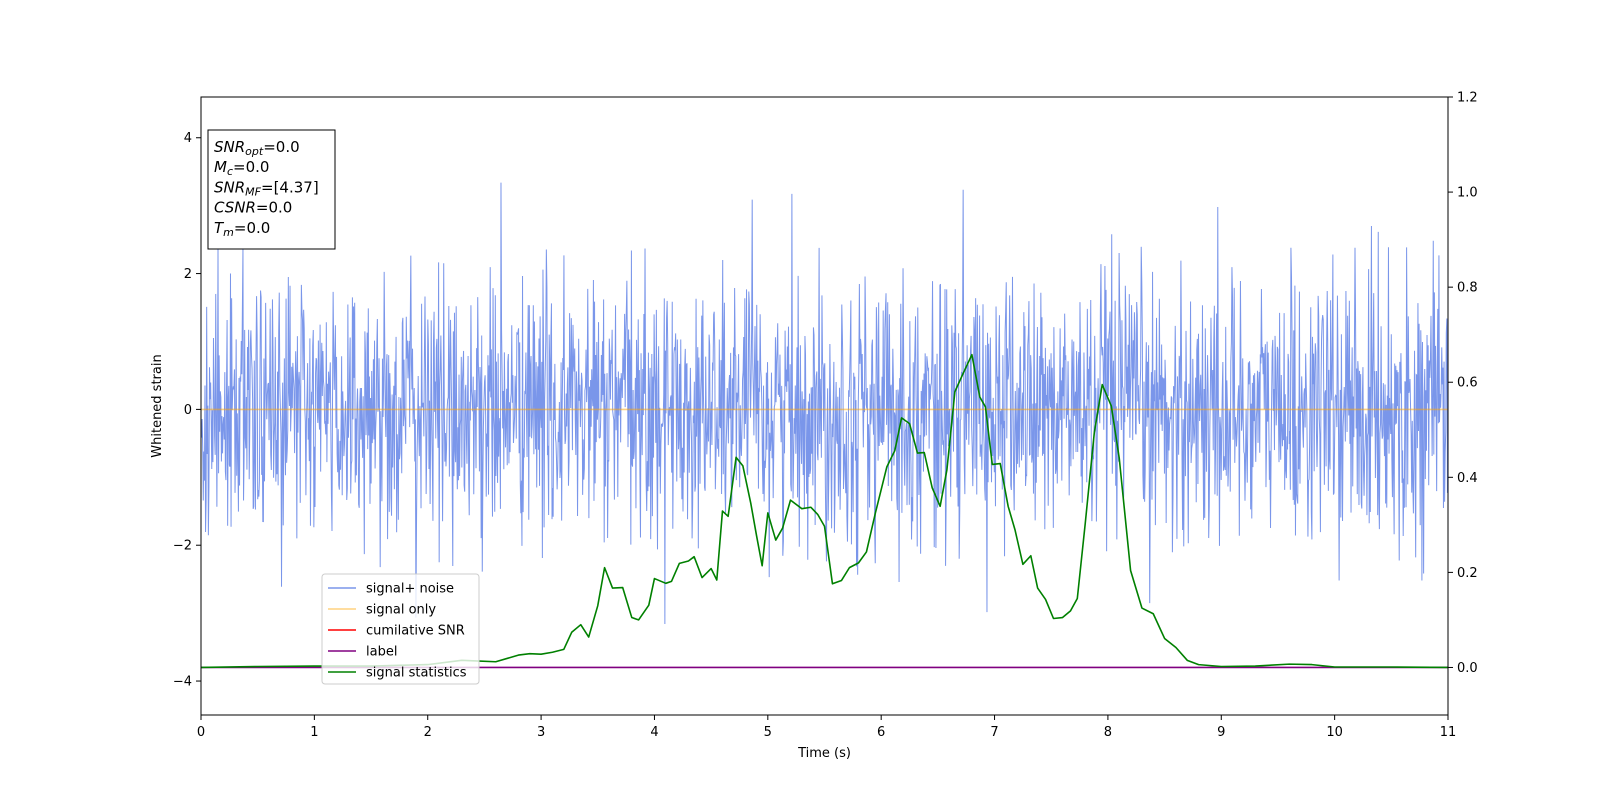 The height and width of the screenshot is (800, 1600). I want to click on legend-label: label, so click(381, 652).